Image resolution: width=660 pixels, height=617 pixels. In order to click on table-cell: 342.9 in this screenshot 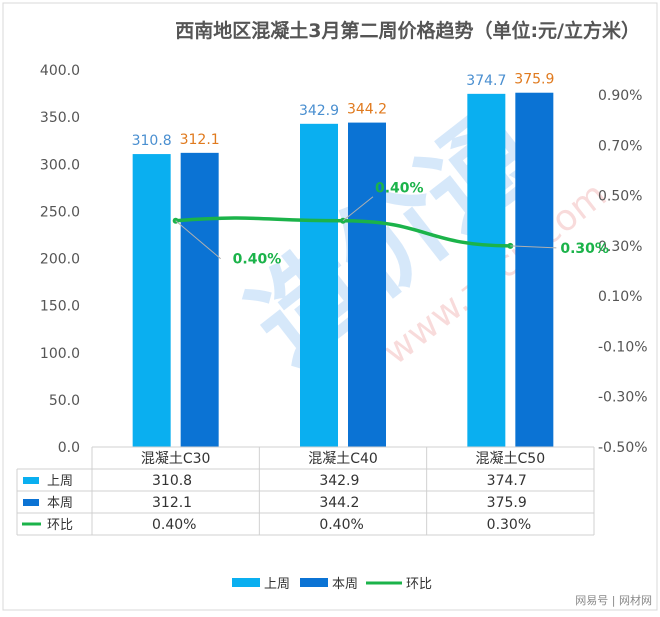, I will do `click(339, 481)`.